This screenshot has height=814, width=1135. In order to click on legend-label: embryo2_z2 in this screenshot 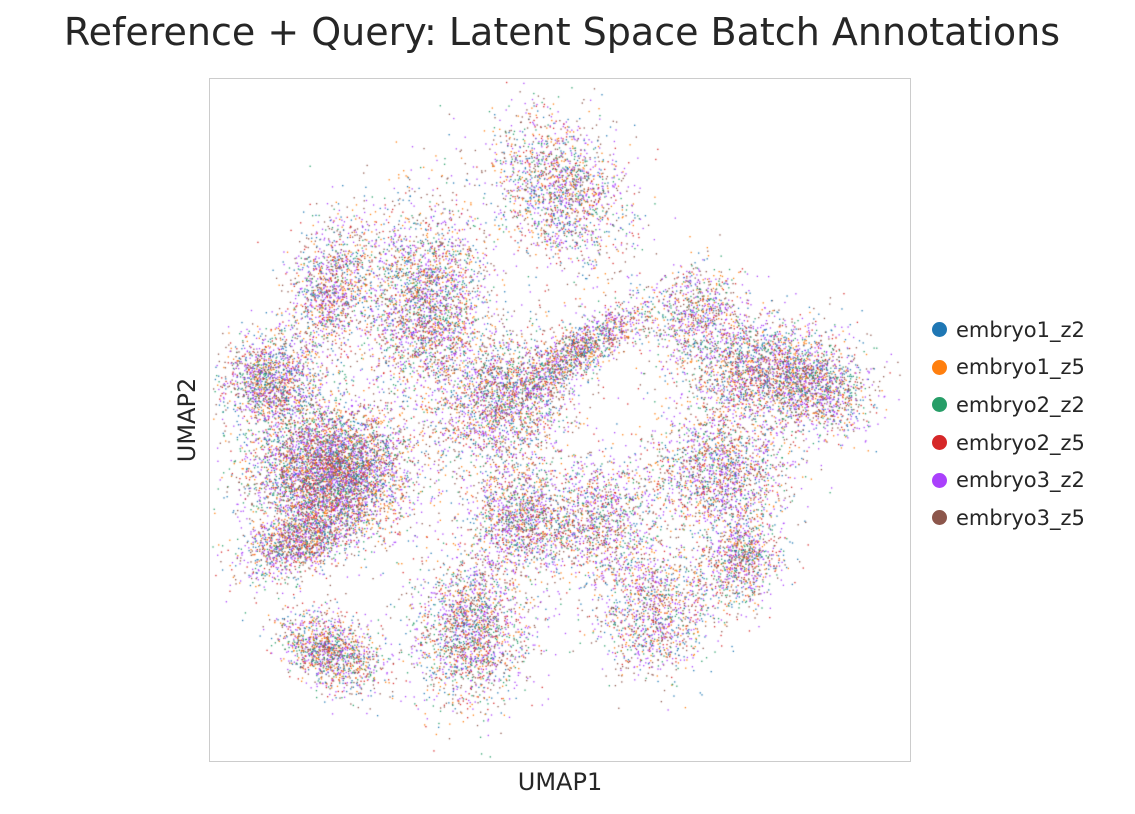, I will do `click(1020, 404)`.